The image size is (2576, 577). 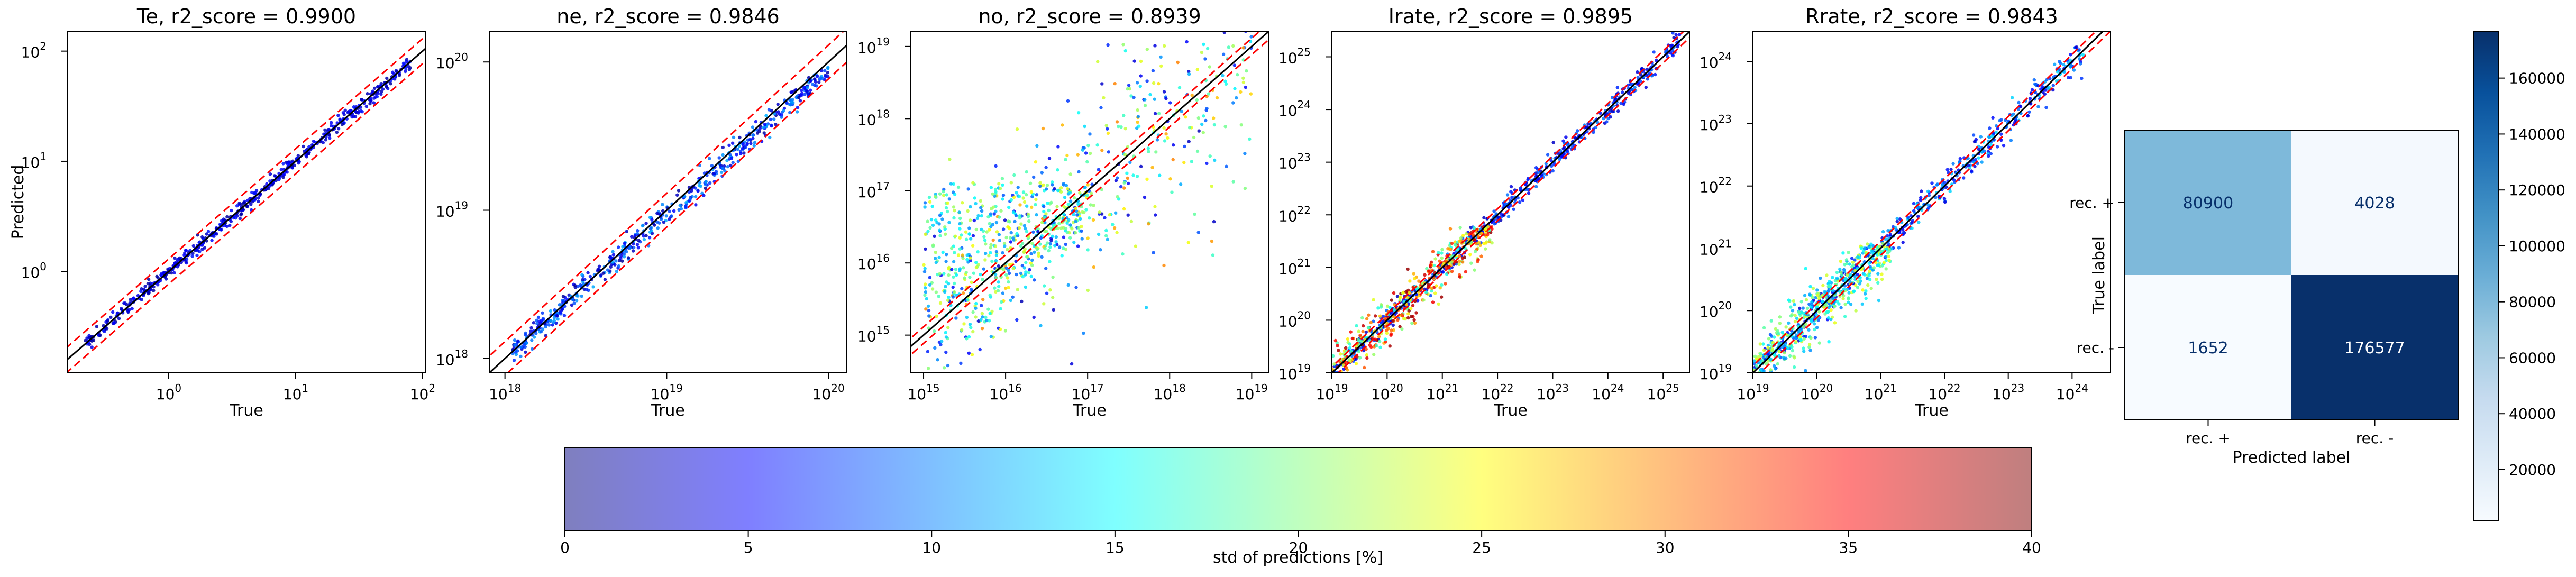 I want to click on x-tick-label: 1022, so click(x=1944, y=393).